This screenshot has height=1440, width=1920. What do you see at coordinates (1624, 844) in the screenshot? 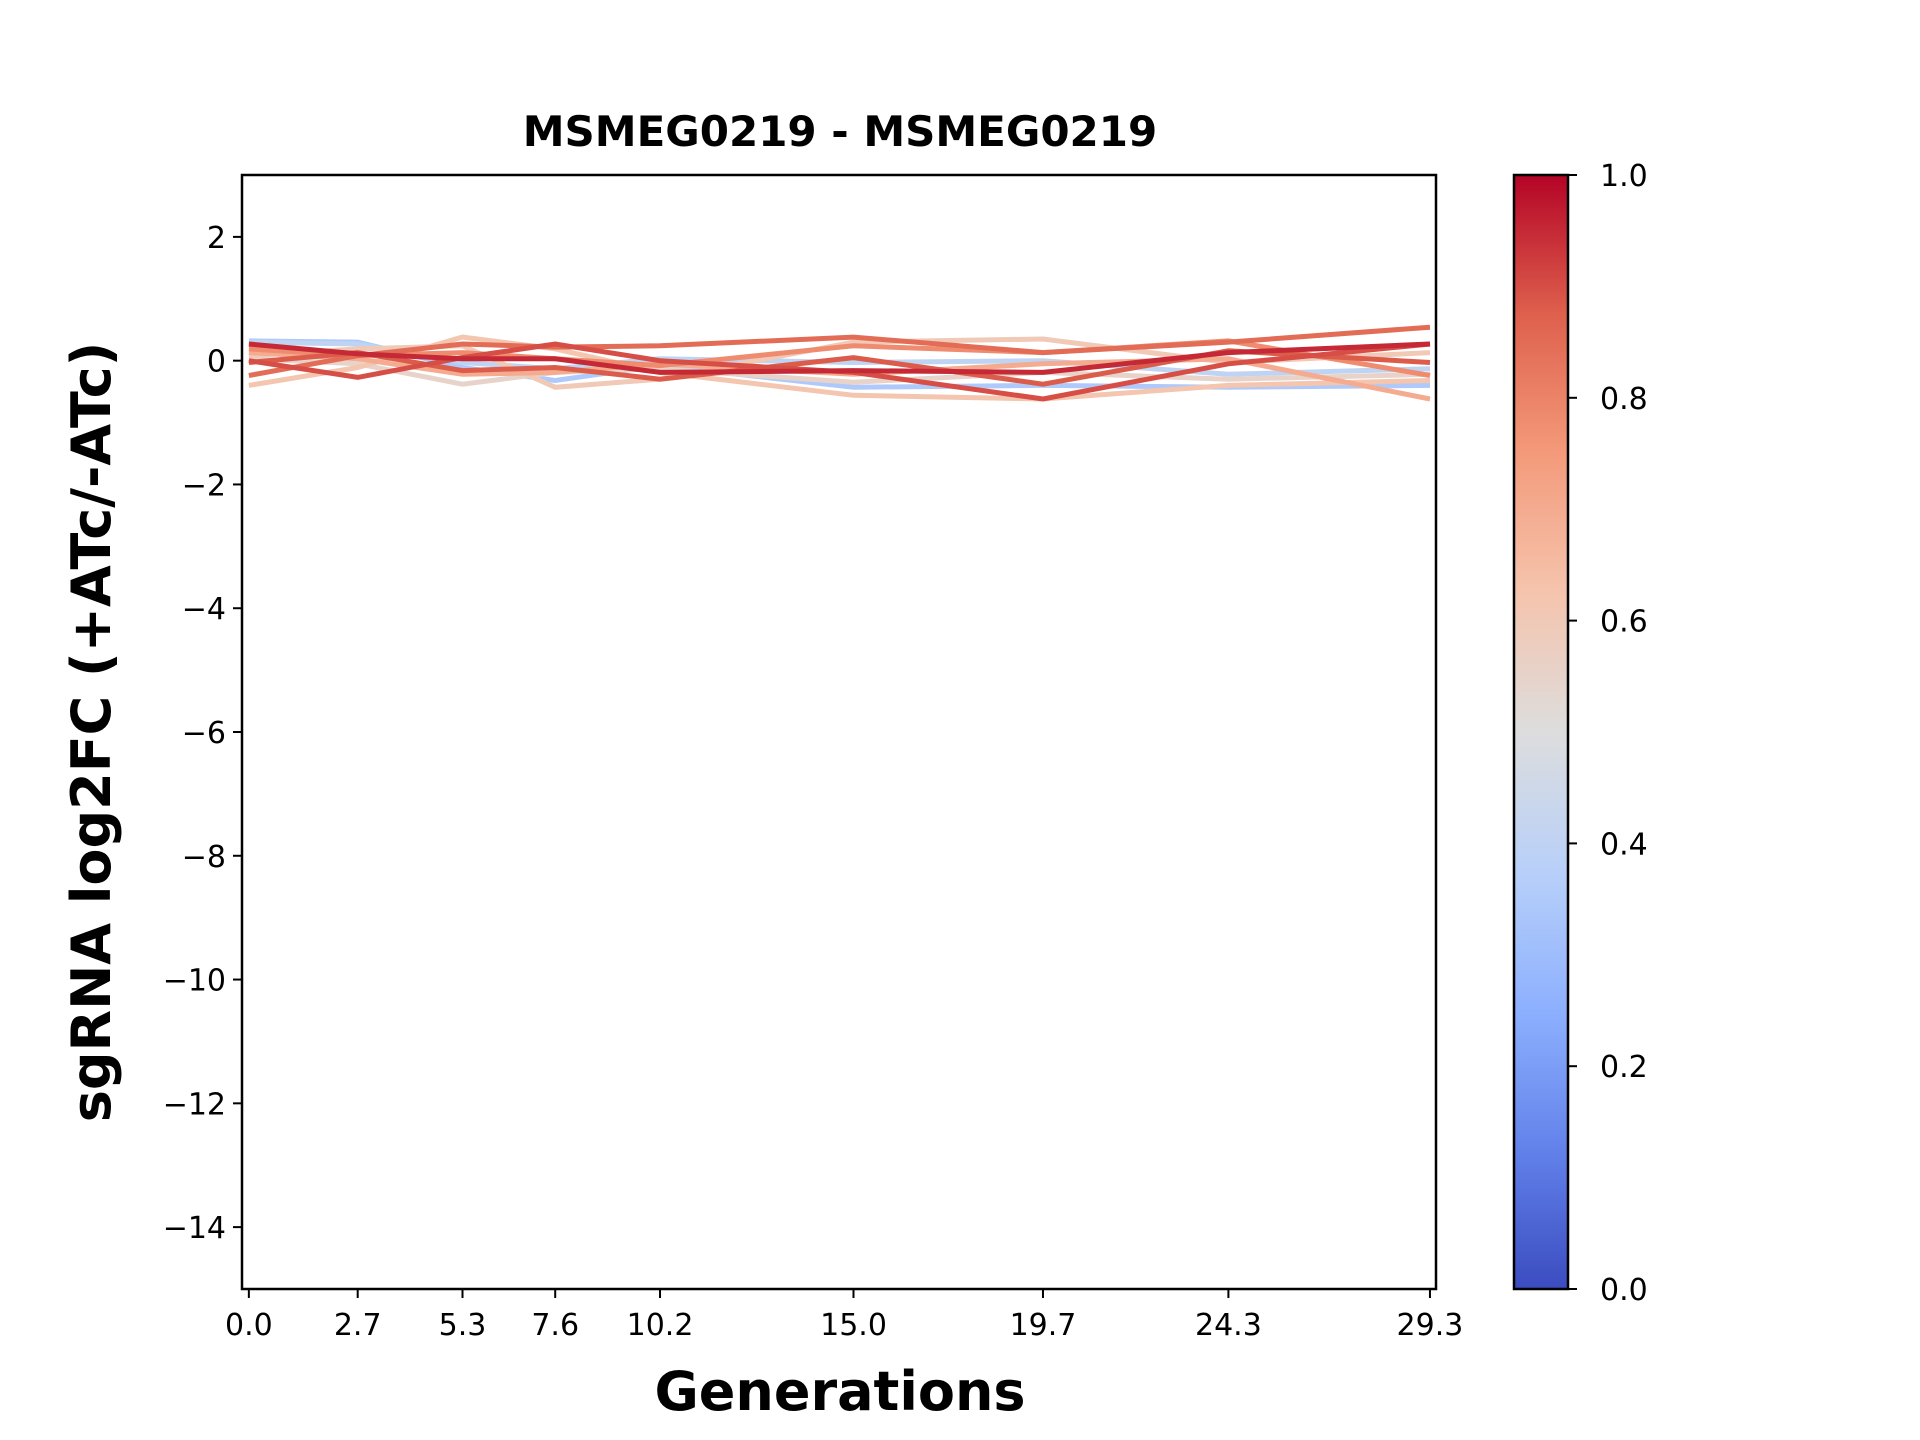
I see `colorbar-tick-label: 0.4` at bounding box center [1624, 844].